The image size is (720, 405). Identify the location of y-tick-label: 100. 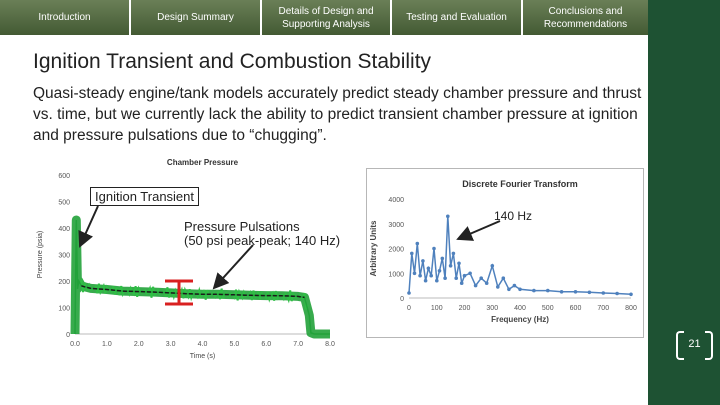
(64, 309).